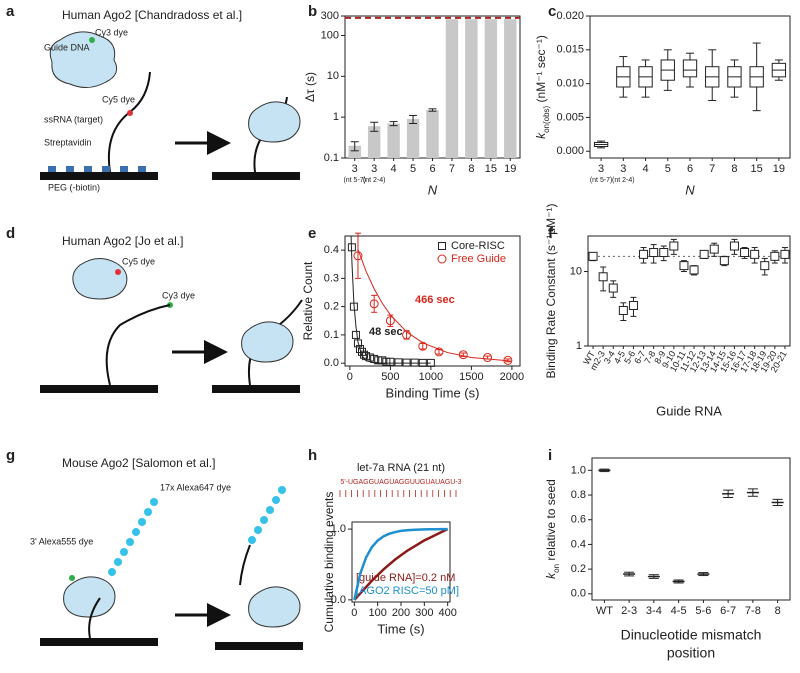  Describe the element at coordinates (308, 300) in the screenshot. I see `y-axis-label: Relative Count` at that location.